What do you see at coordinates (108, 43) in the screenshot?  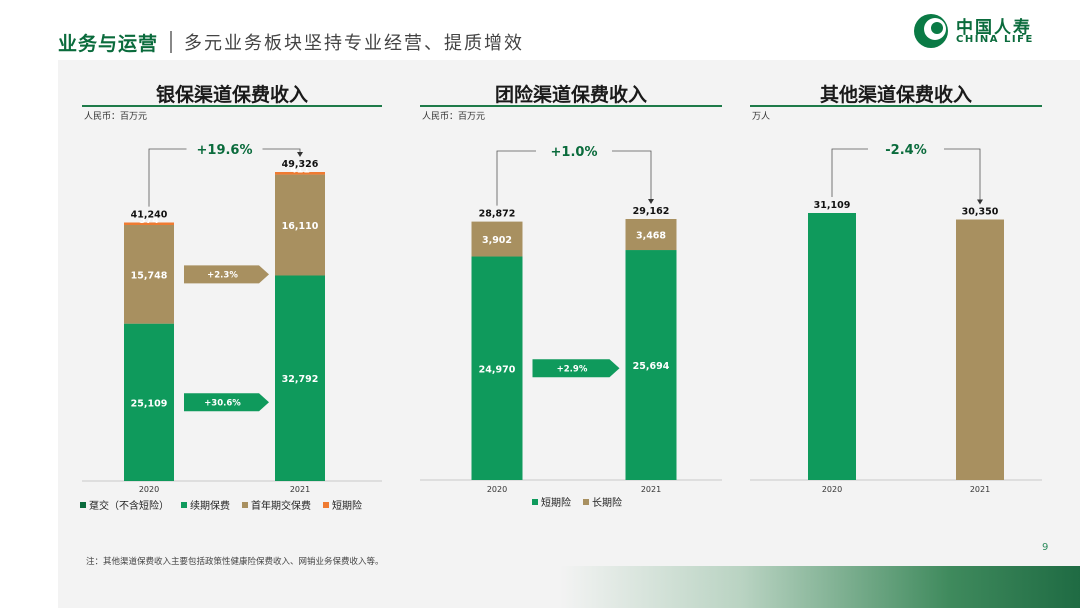 I see `section-title: 业务与运营` at bounding box center [108, 43].